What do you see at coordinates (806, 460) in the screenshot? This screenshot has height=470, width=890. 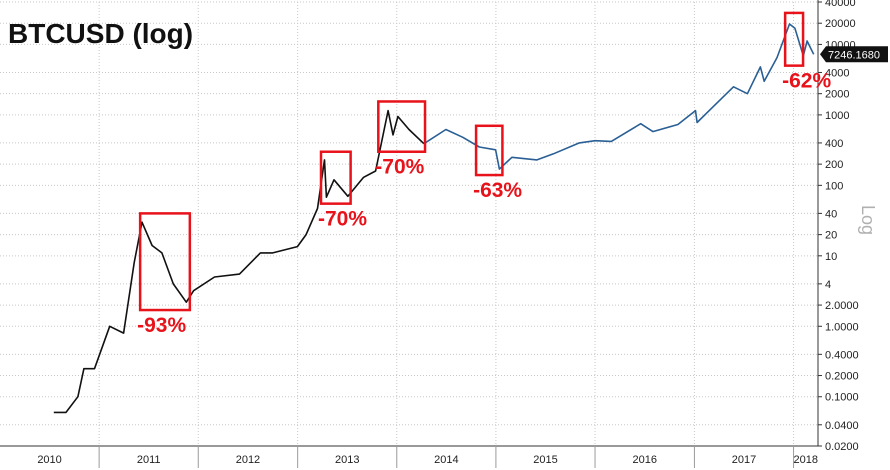 I see `x-tick-label: 2018` at bounding box center [806, 460].